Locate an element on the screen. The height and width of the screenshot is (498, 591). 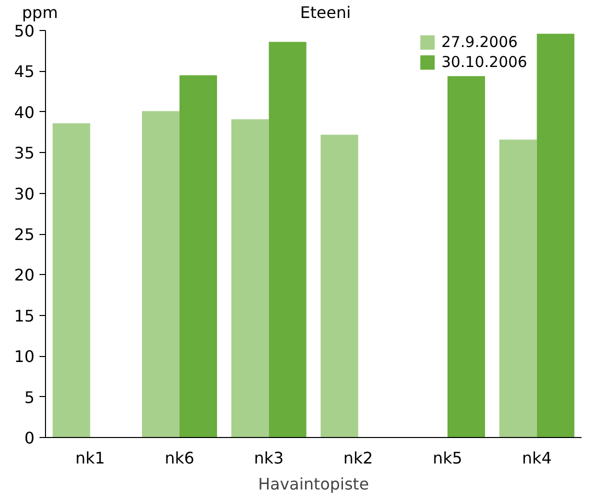
y-tick-label: 20 is located at coordinates (24, 275).